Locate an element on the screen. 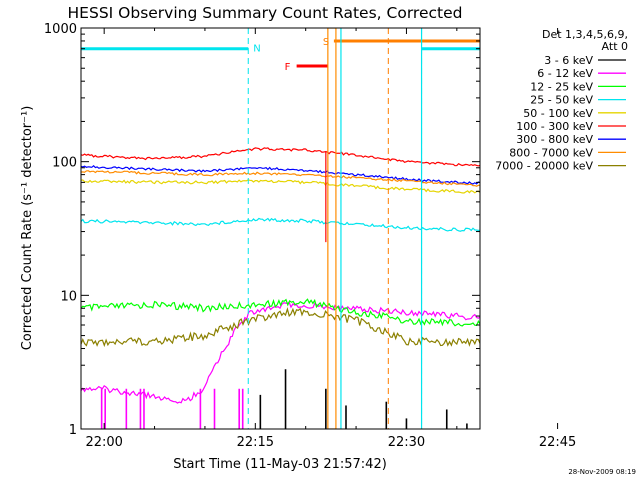  series-300-800-kev is located at coordinates (280, 174).